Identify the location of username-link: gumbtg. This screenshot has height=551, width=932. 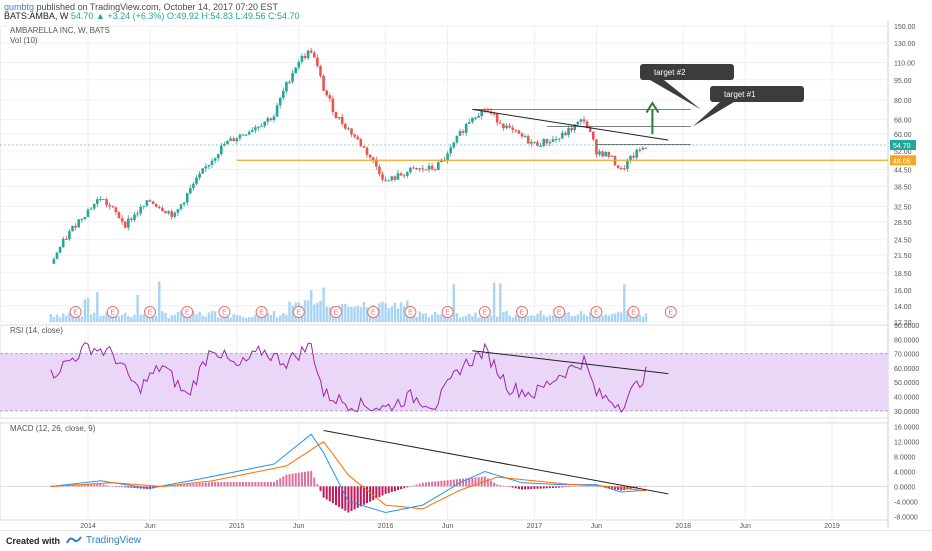
(19, 7).